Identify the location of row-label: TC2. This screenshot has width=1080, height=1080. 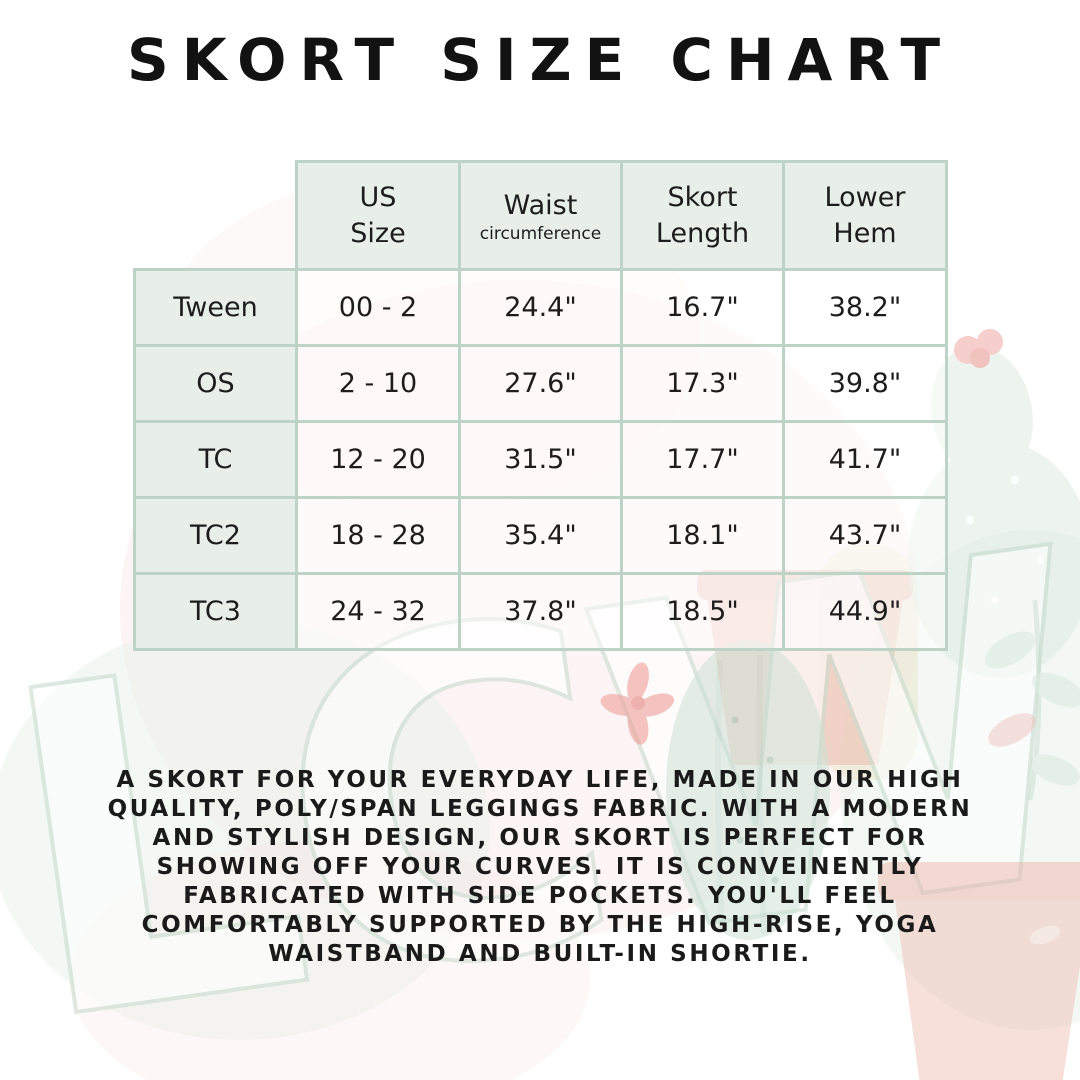
(215, 535).